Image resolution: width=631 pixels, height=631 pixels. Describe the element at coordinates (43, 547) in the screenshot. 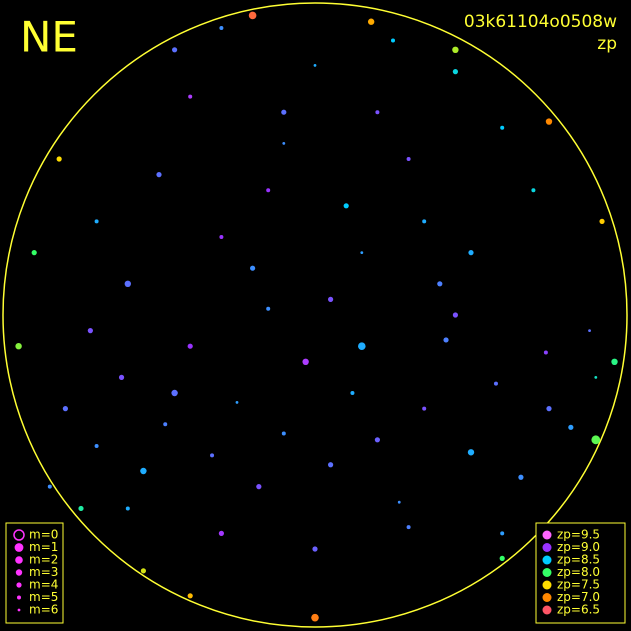

I see `magnitude-legend-label: m=1` at that location.